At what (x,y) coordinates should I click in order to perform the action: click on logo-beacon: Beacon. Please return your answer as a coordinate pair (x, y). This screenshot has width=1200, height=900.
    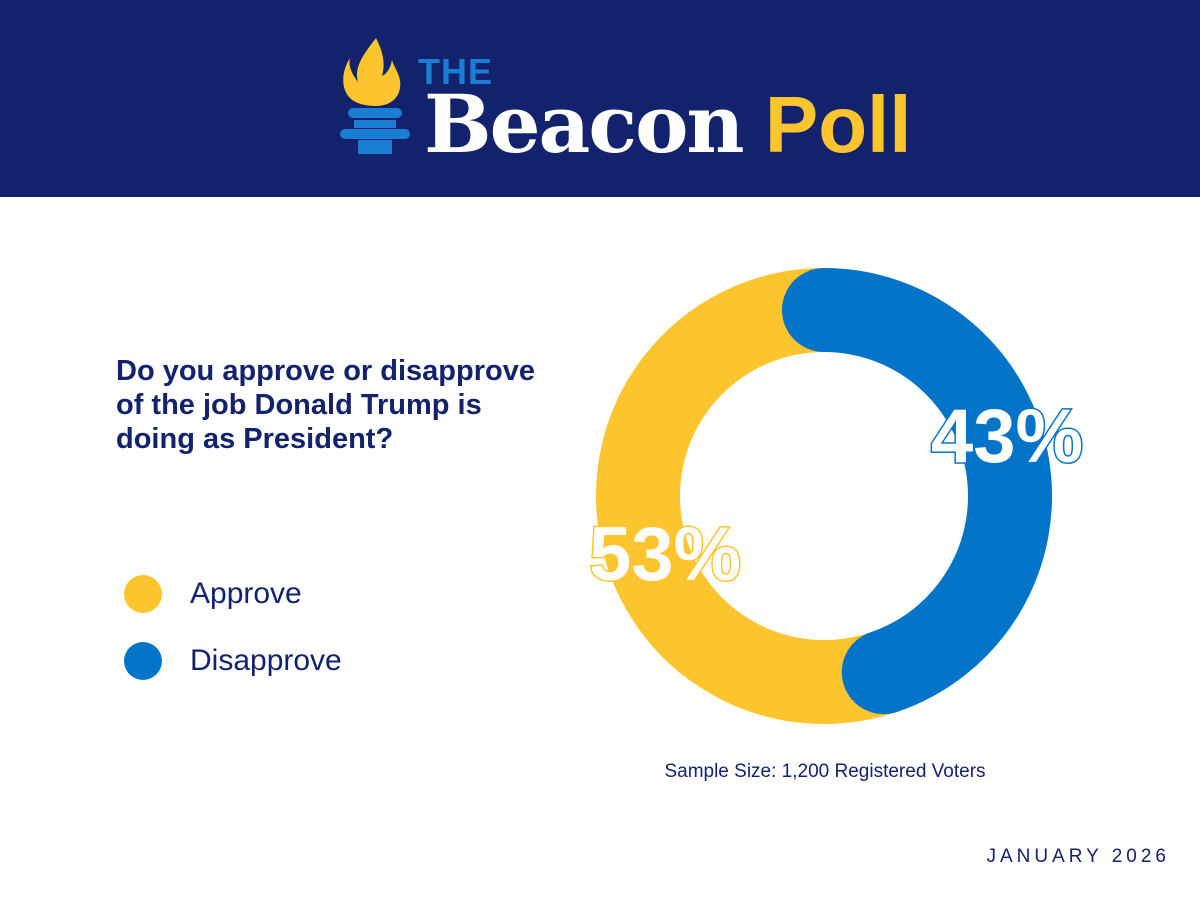
    Looking at the image, I should click on (584, 124).